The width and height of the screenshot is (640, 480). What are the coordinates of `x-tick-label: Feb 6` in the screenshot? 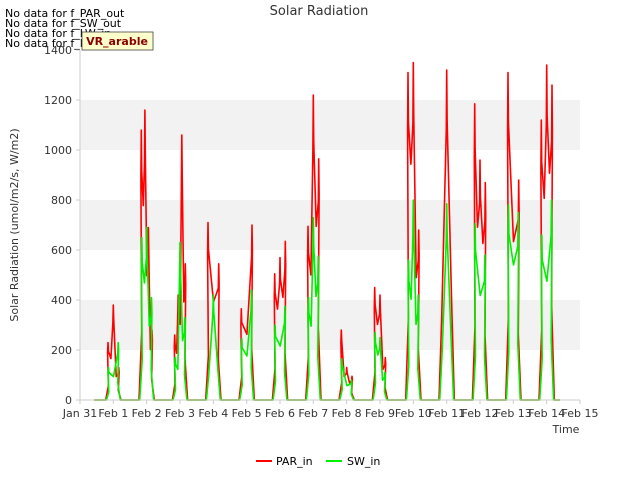 It's located at (280, 413).